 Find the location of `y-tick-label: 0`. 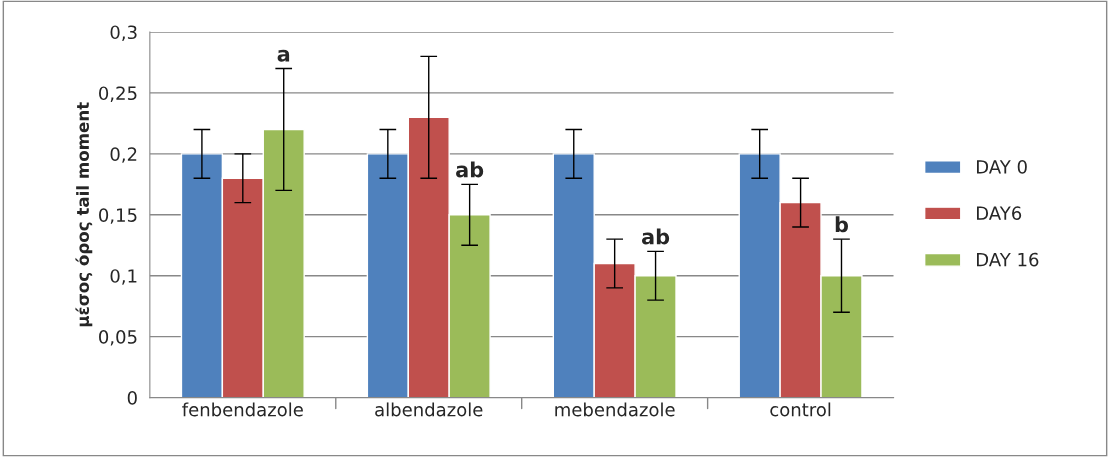

y-tick-label: 0 is located at coordinates (132, 398).